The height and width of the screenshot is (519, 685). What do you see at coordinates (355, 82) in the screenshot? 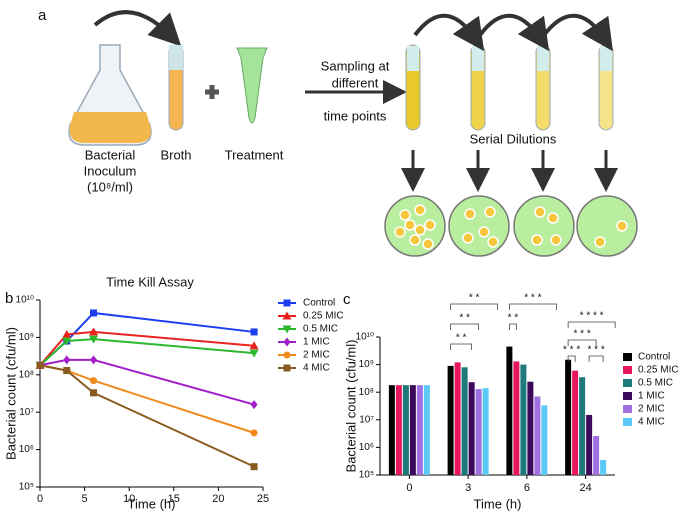
I see `diagram-label: different` at bounding box center [355, 82].